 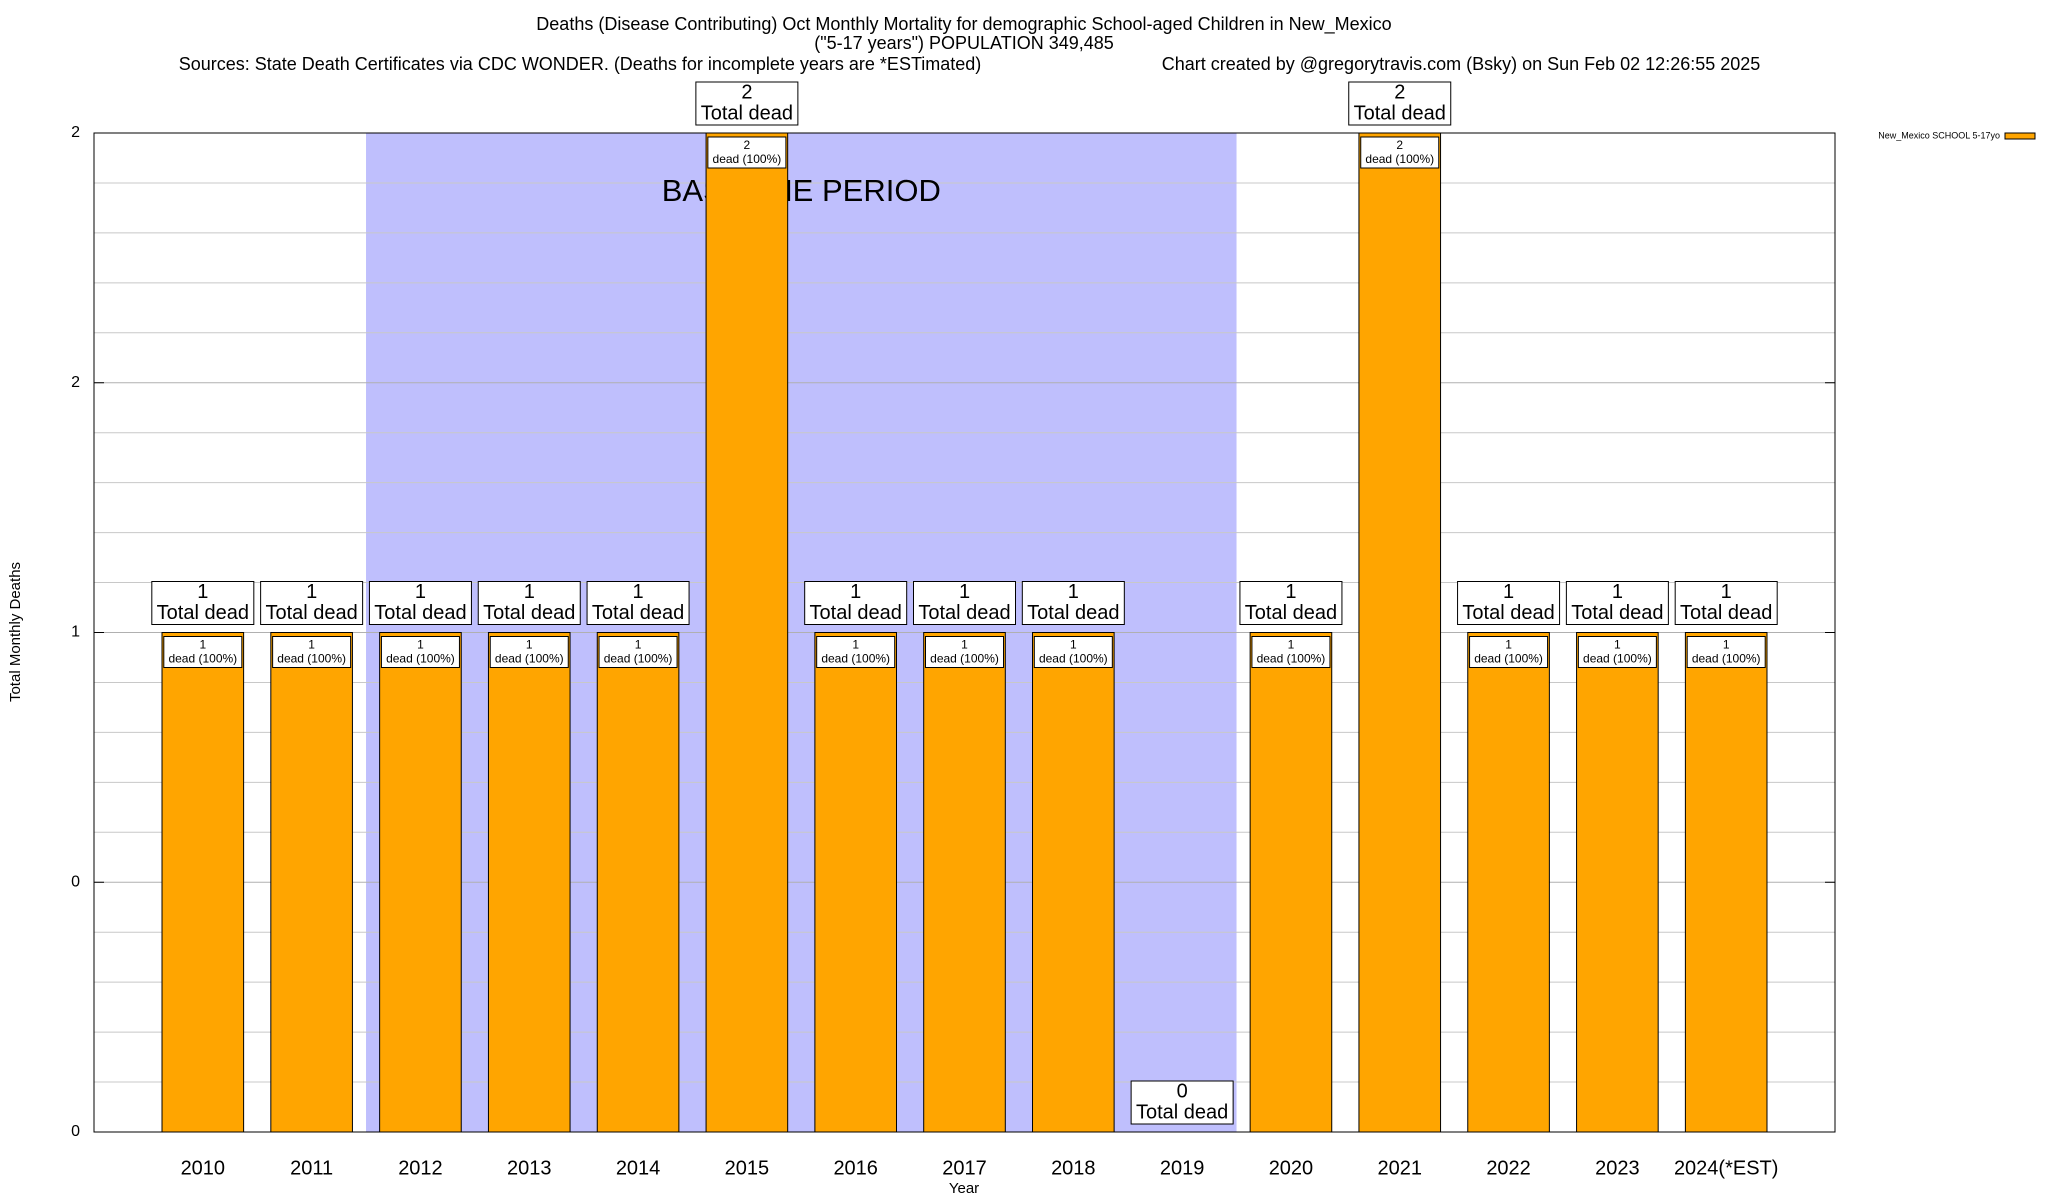 What do you see at coordinates (15, 632) in the screenshot?
I see `y-axis-label: Total Monthly Deaths` at bounding box center [15, 632].